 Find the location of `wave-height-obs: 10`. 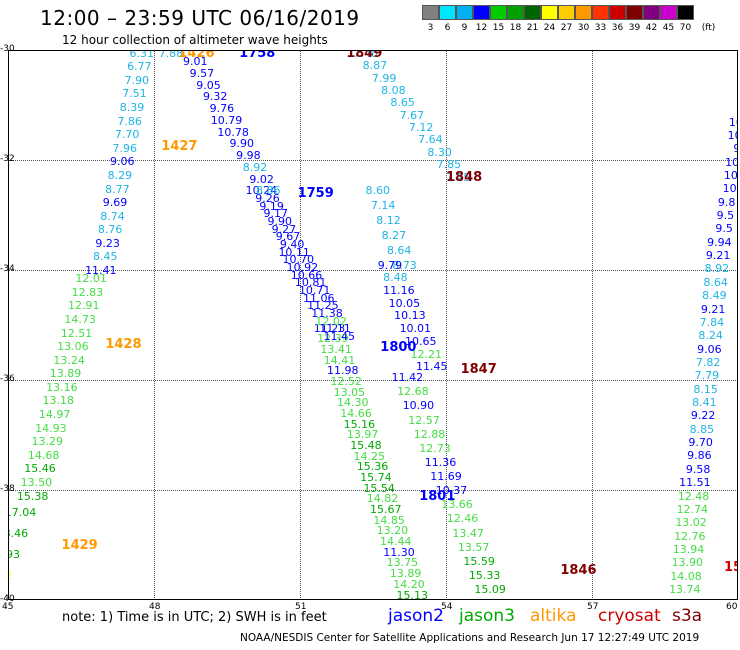

wave-height-obs: 10 is located at coordinates (733, 122).